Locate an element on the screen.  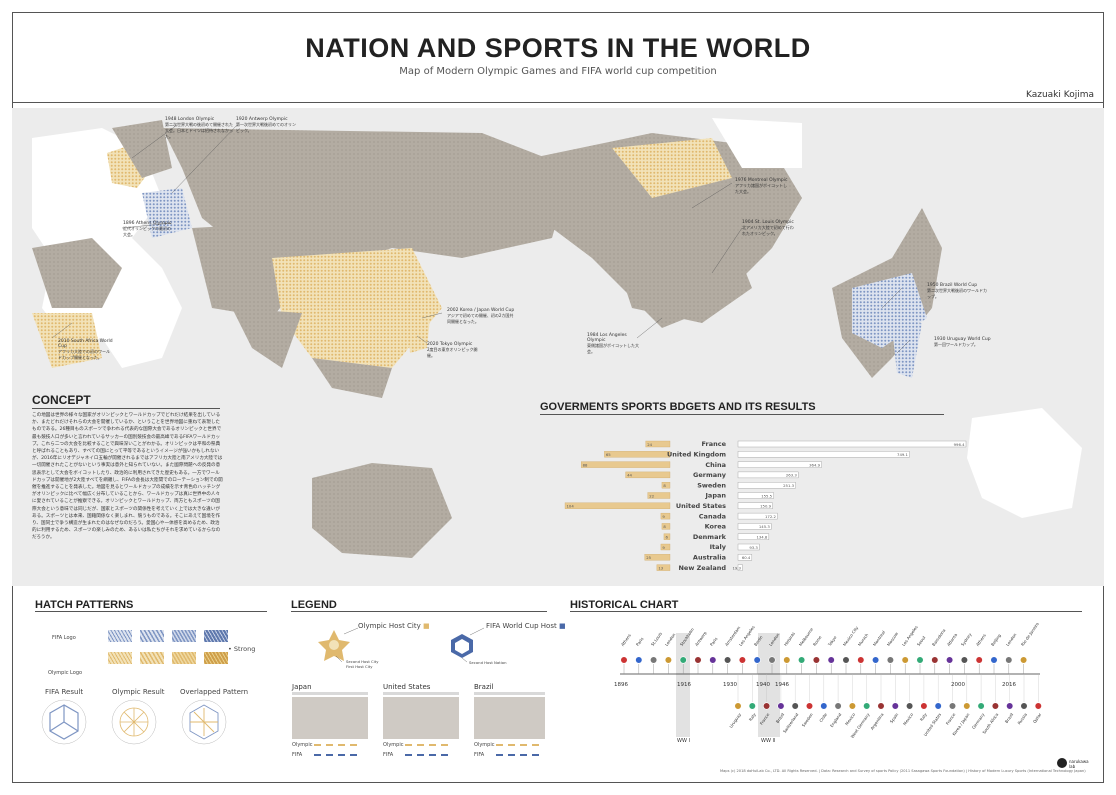
hatch-olympic-result-label: Olympic Result is located at coordinates (138, 692).